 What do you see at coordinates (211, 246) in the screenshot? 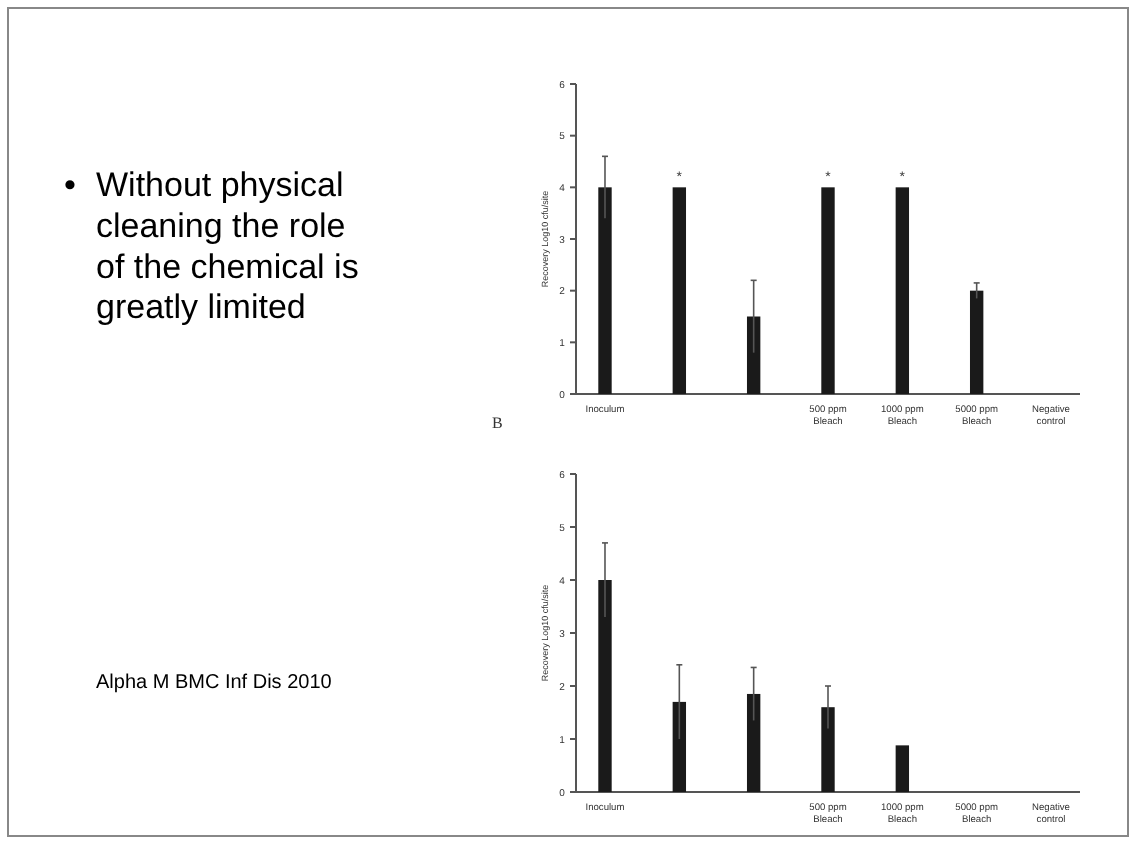
I see `text: • Without physical cleaning the role of the chemical is greatly limited` at bounding box center [211, 246].